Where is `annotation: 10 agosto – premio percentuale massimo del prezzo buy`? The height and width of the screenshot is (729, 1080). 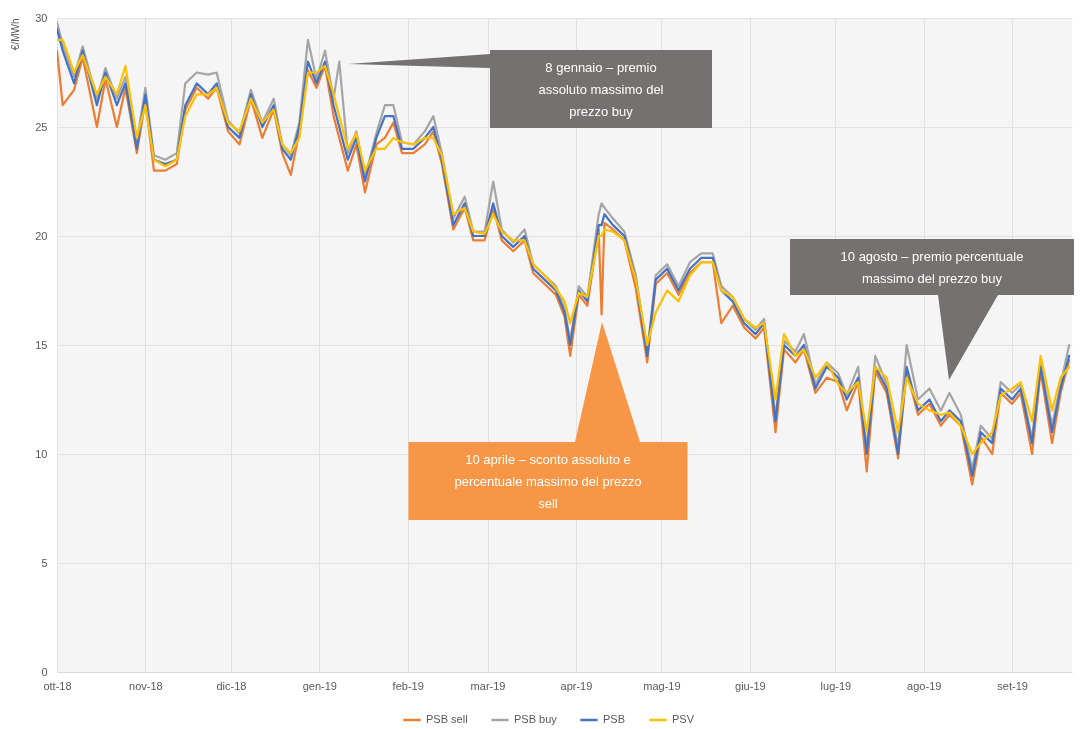 annotation: 10 agosto – premio percentuale massimo del prezzo buy is located at coordinates (932, 267).